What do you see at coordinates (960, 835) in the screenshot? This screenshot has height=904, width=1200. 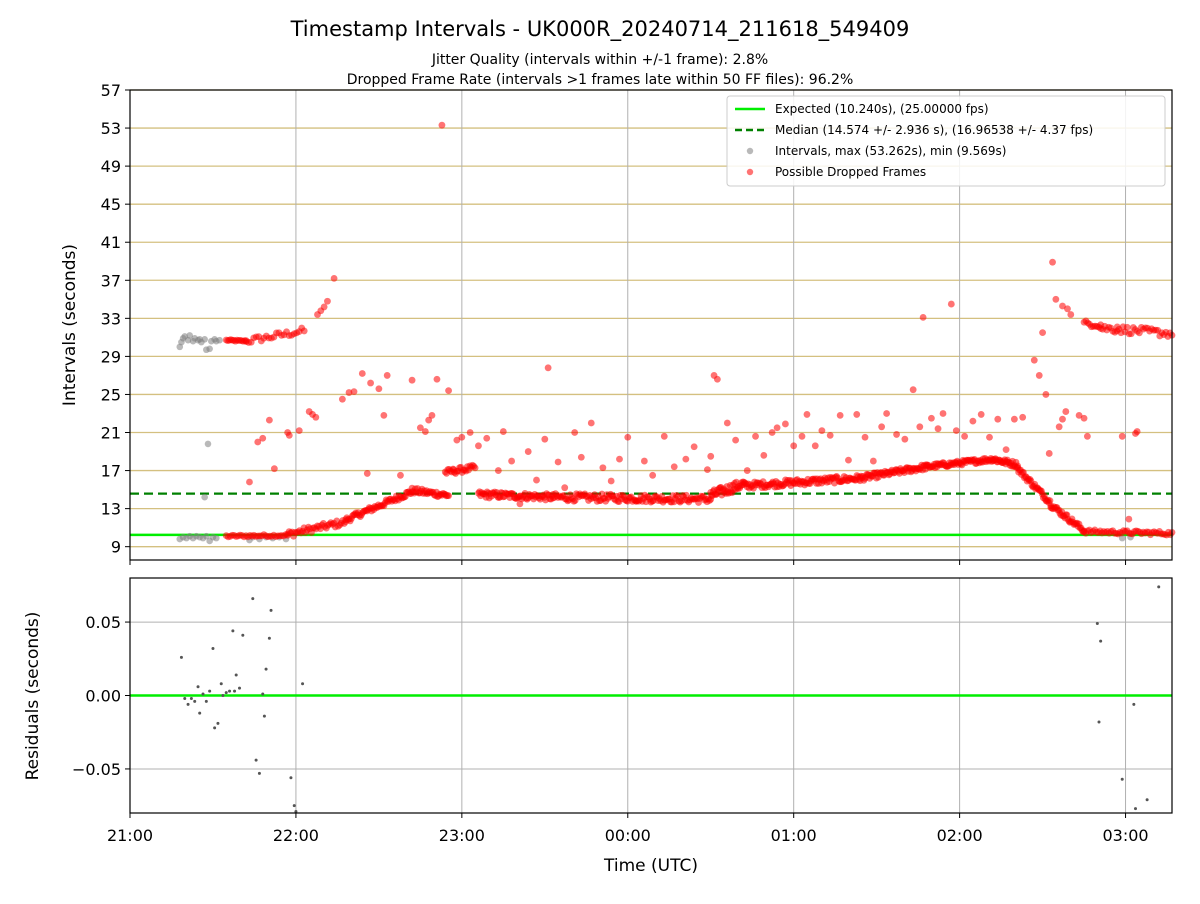 I see `x-tick-label: 02:00` at bounding box center [960, 835].